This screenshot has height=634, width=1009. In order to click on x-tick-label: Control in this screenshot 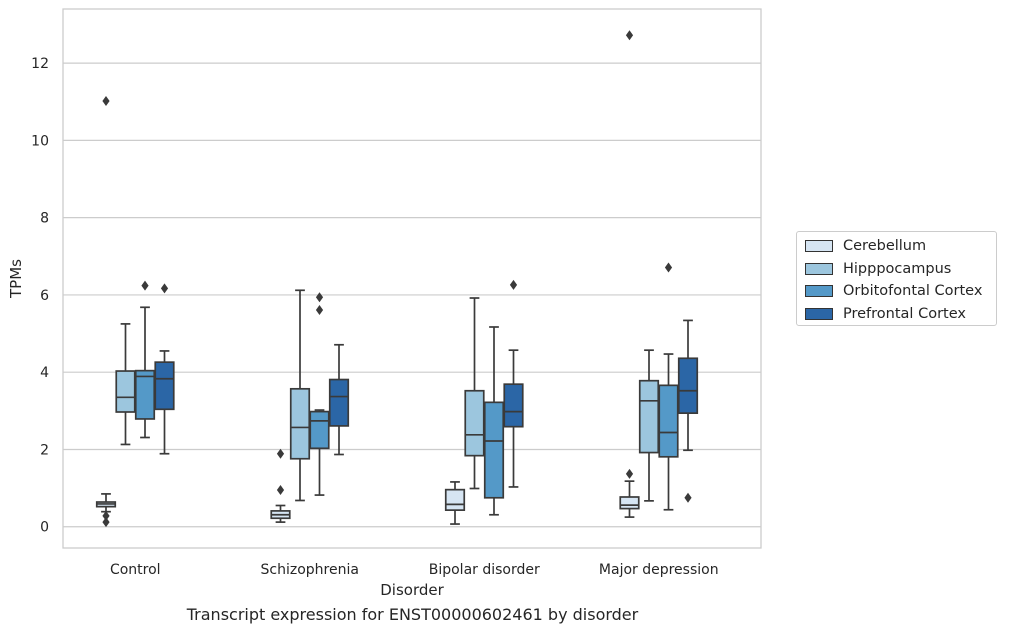, I will do `click(135, 570)`.